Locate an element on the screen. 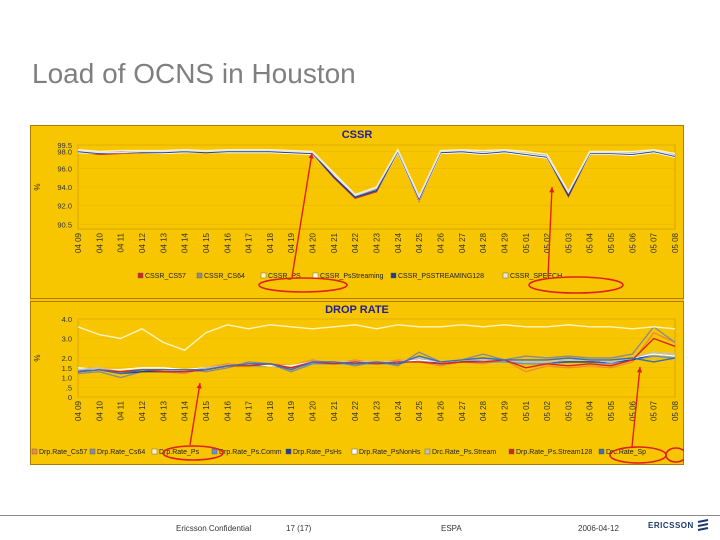 The image size is (720, 540). legend-label: CSSR_PS is located at coordinates (284, 276).